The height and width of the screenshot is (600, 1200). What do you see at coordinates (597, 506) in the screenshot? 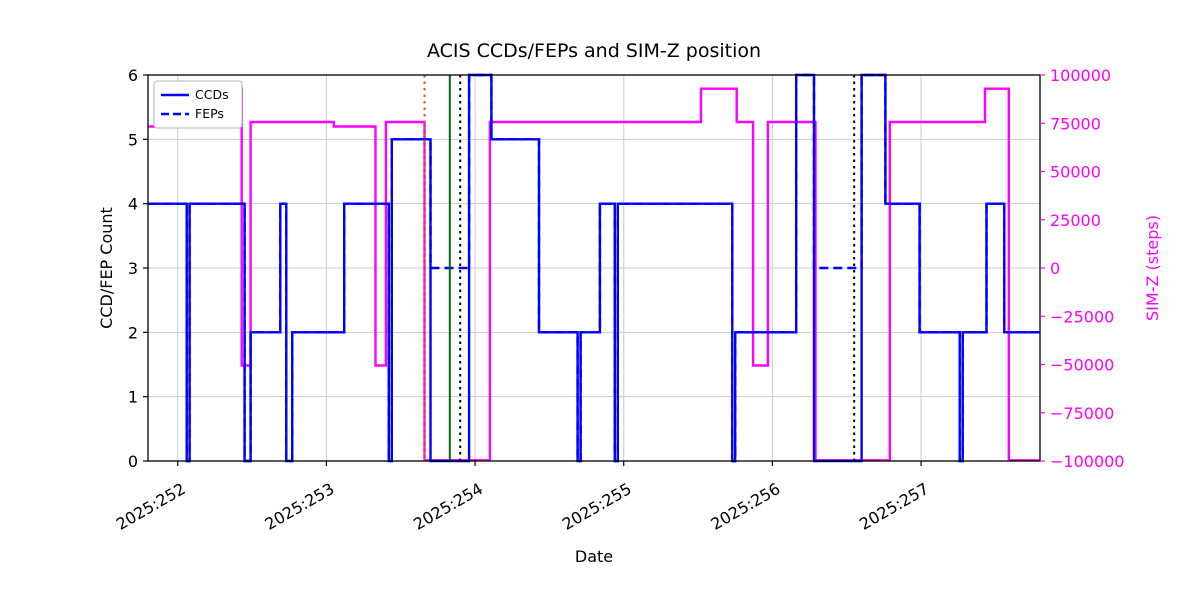
I see `x-tick-label: 2025:255` at bounding box center [597, 506].